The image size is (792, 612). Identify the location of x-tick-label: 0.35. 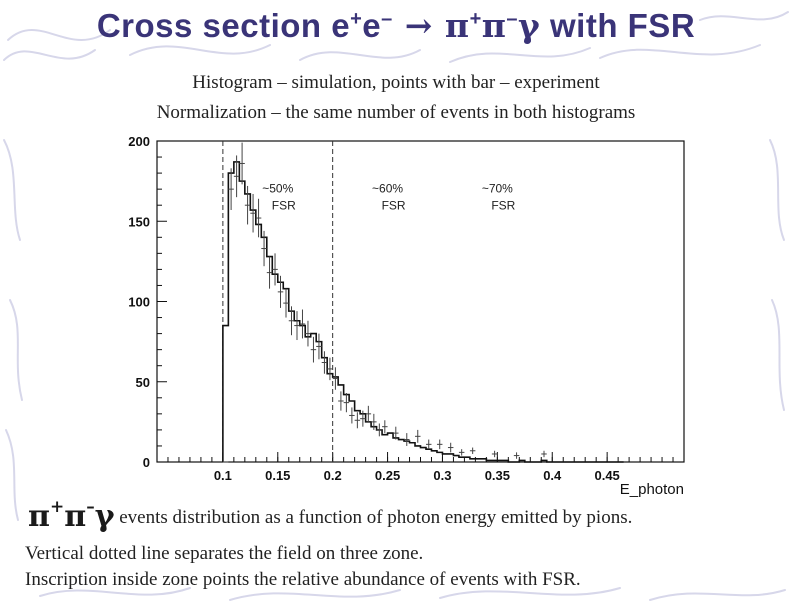
(497, 475).